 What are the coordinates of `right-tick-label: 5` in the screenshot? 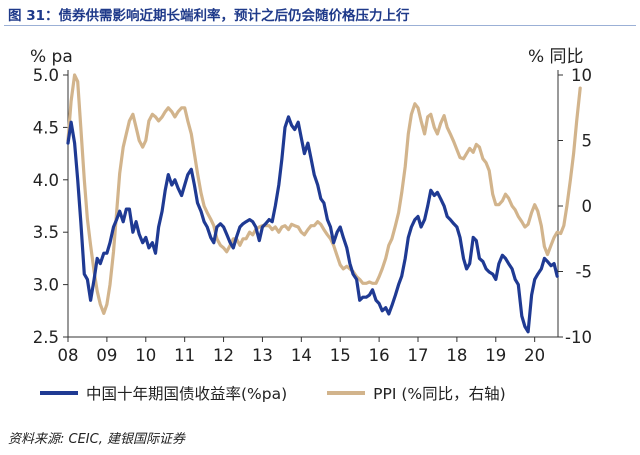 It's located at (587, 141).